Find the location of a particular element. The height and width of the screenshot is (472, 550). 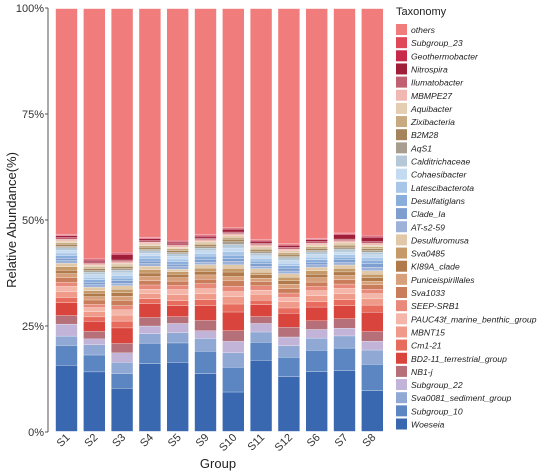

legend-label: Geothermobacter is located at coordinates (445, 56).